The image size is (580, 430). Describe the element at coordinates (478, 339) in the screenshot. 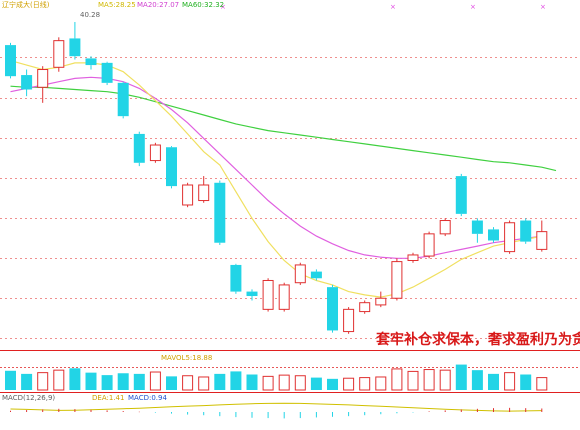

I see `annotation-text: 套牢补仓求保本，奢求盈利乃为贪` at that location.